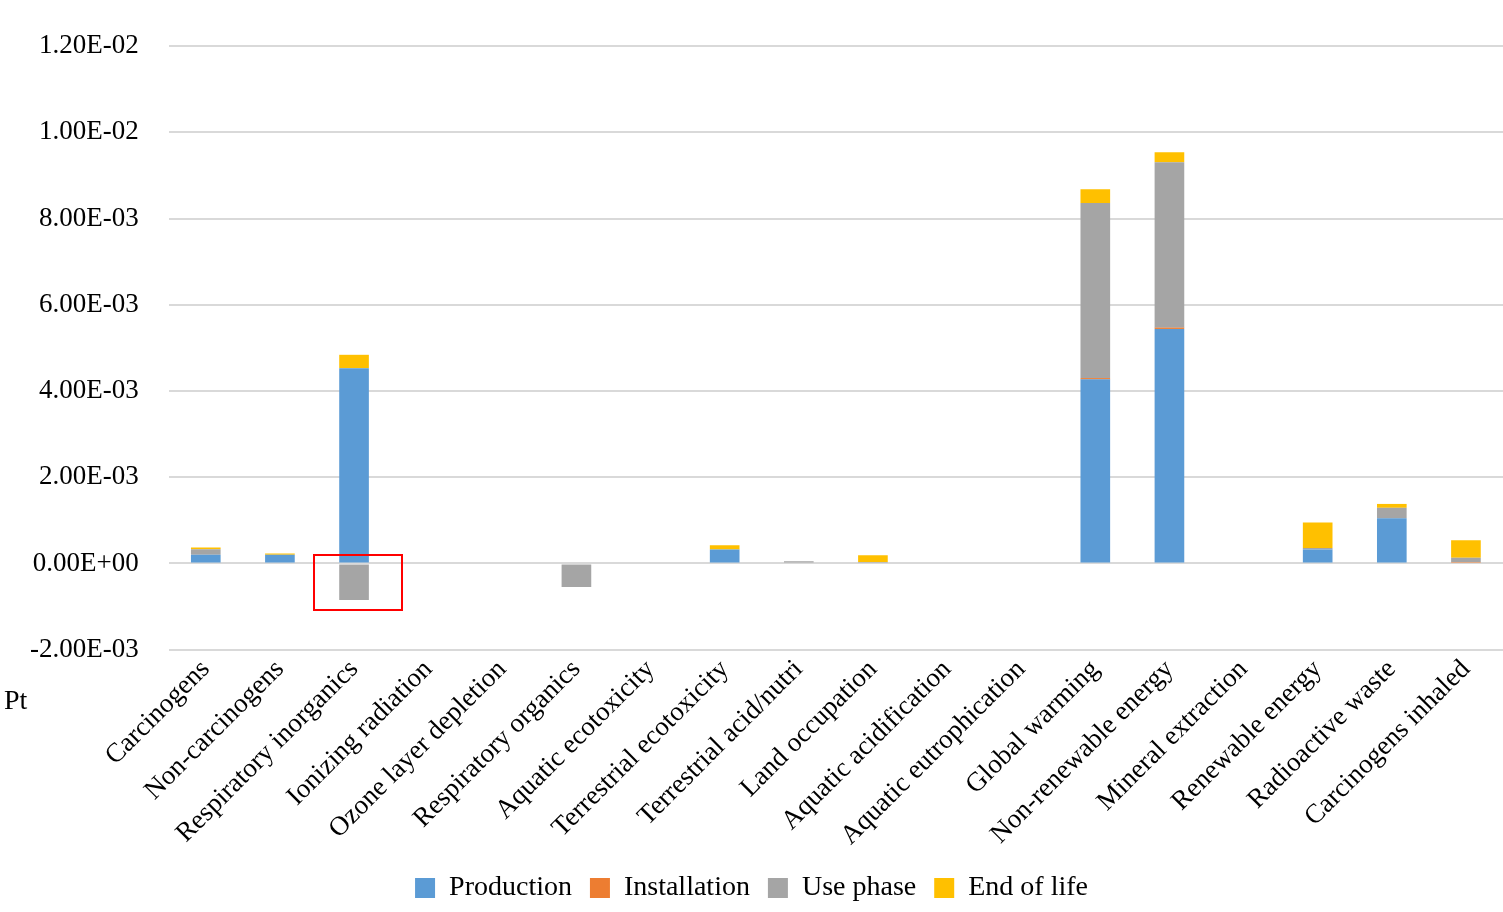 The width and height of the screenshot is (1503, 912). Describe the element at coordinates (1028, 886) in the screenshot. I see `legend-label: End of life` at that location.